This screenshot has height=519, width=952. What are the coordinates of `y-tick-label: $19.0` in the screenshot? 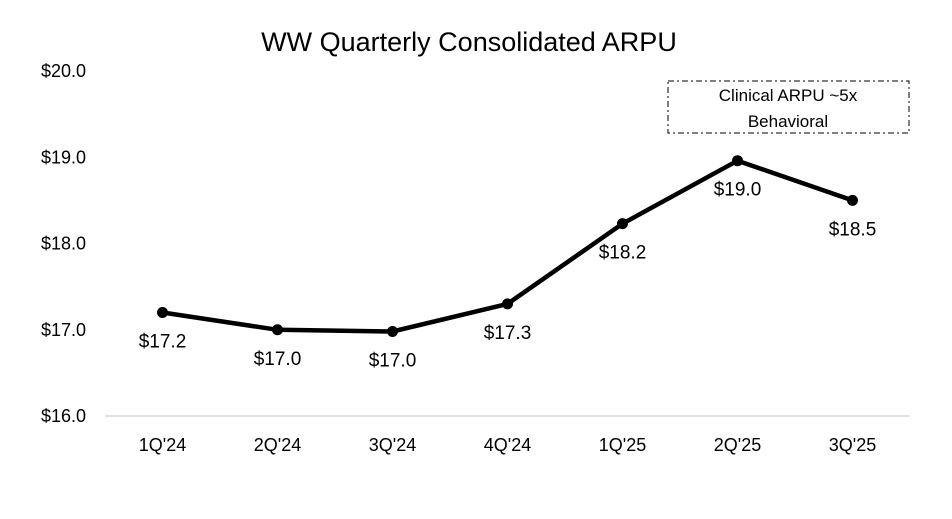 It's located at (63, 157).